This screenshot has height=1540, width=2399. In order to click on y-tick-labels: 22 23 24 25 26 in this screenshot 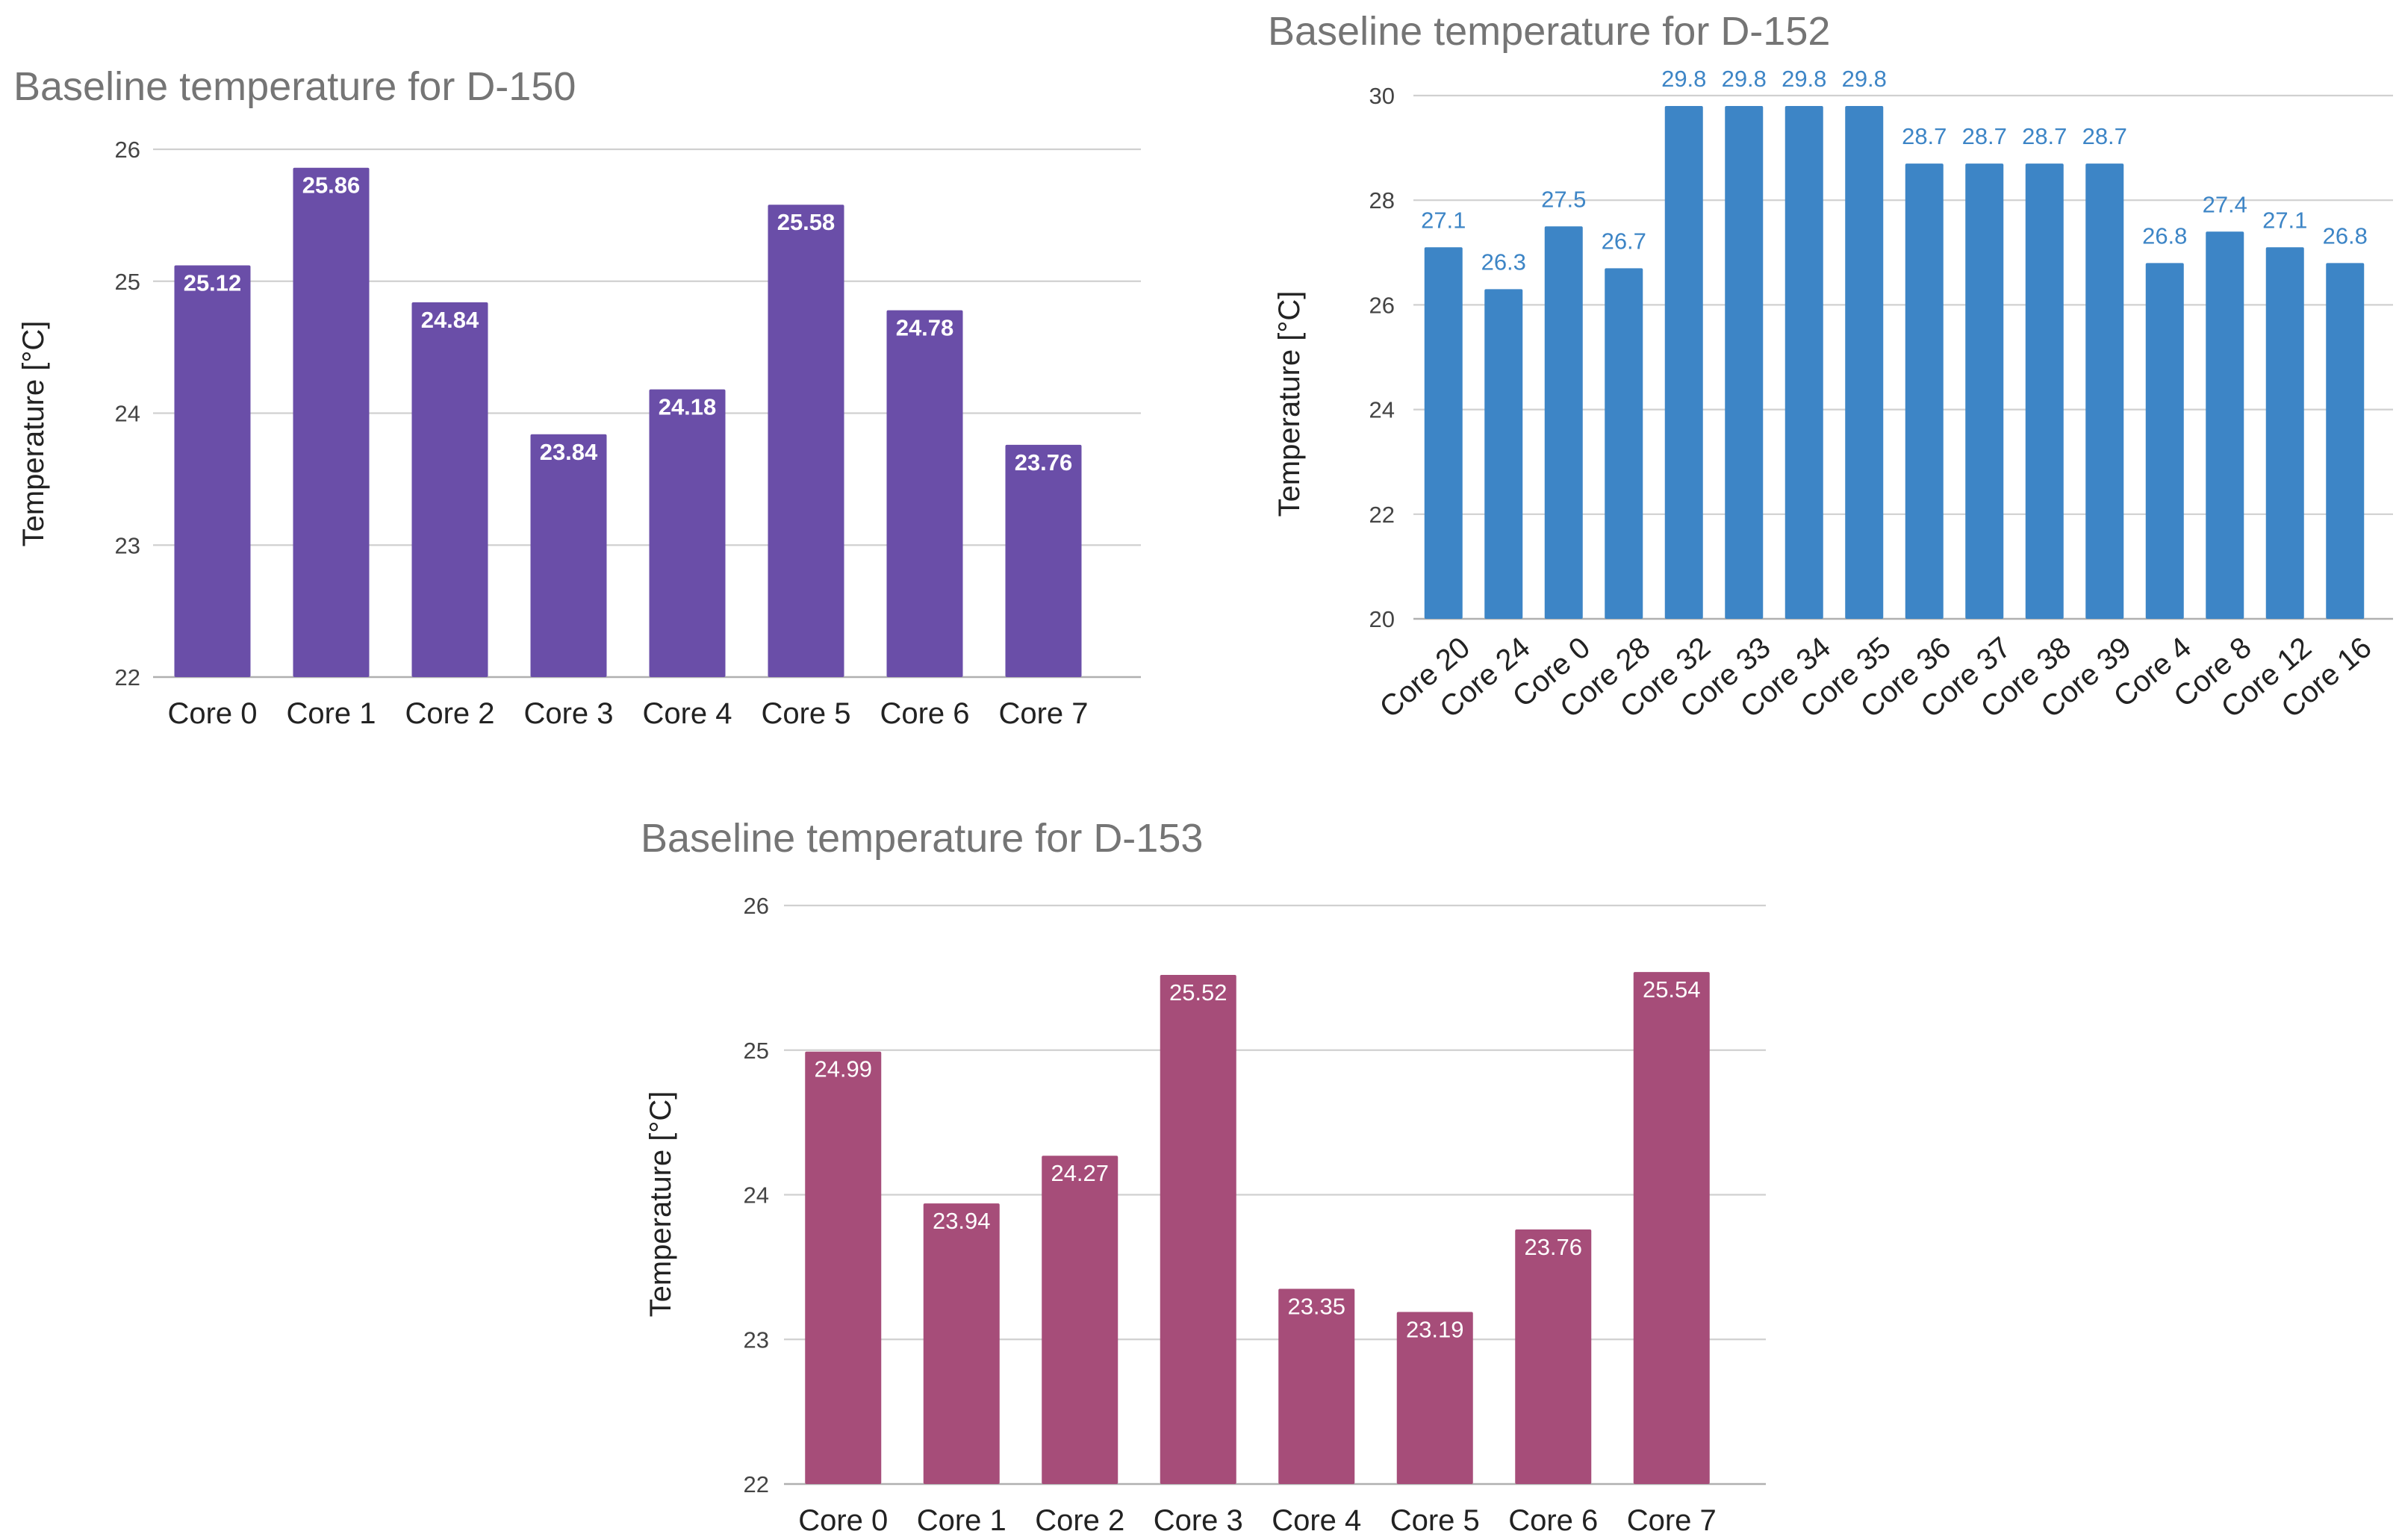, I will do `click(756, 1195)`.